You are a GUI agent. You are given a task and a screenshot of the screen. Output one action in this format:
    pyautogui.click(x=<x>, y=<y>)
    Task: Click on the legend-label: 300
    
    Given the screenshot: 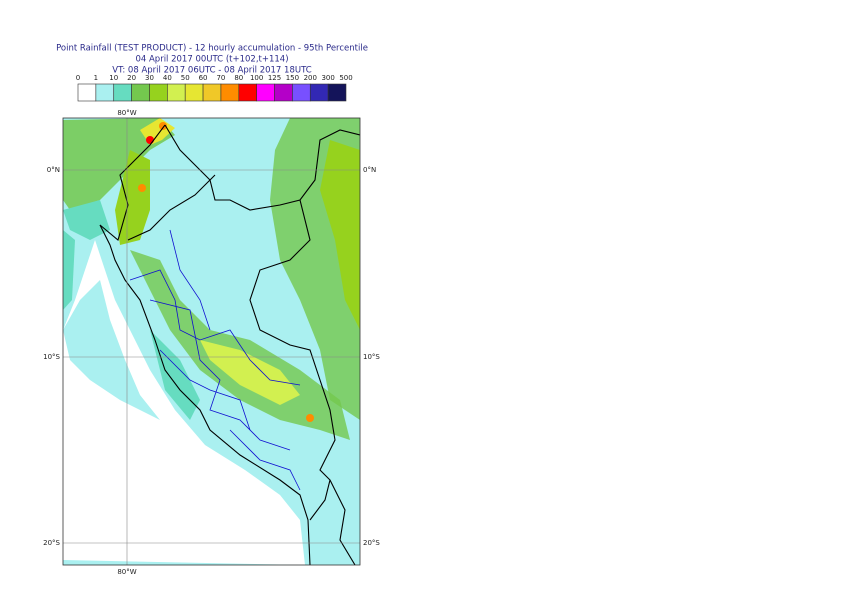 What is the action you would take?
    pyautogui.click(x=327, y=78)
    